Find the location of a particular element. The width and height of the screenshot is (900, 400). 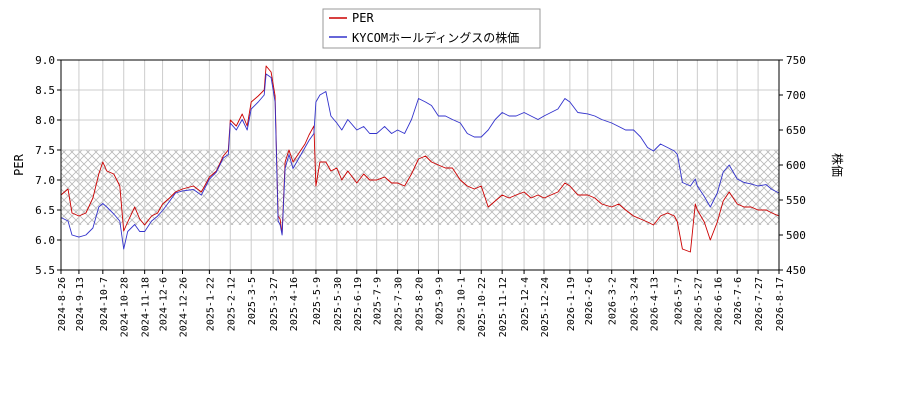

x-tick-label: 2025-4-16 is located at coordinates (294, 304).